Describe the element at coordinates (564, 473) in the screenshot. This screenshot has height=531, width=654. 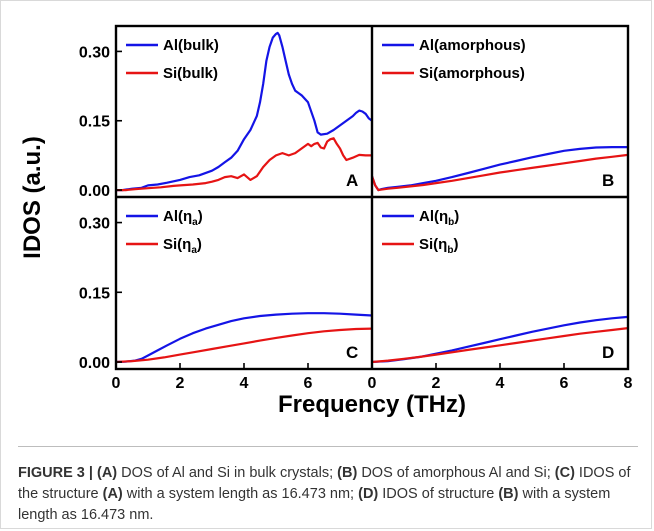
I see `caption-ref: (C)` at that location.